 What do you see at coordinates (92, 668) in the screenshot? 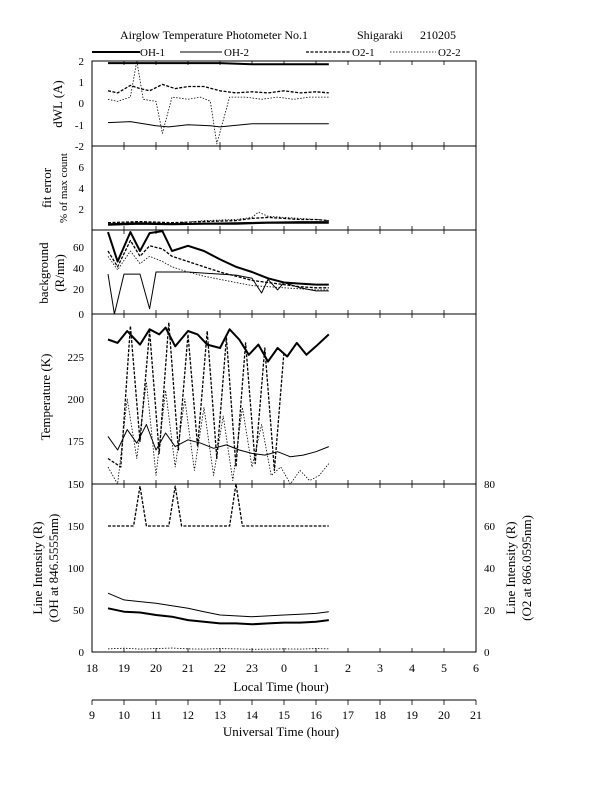
I see `local-time-tick-label: 18` at bounding box center [92, 668].